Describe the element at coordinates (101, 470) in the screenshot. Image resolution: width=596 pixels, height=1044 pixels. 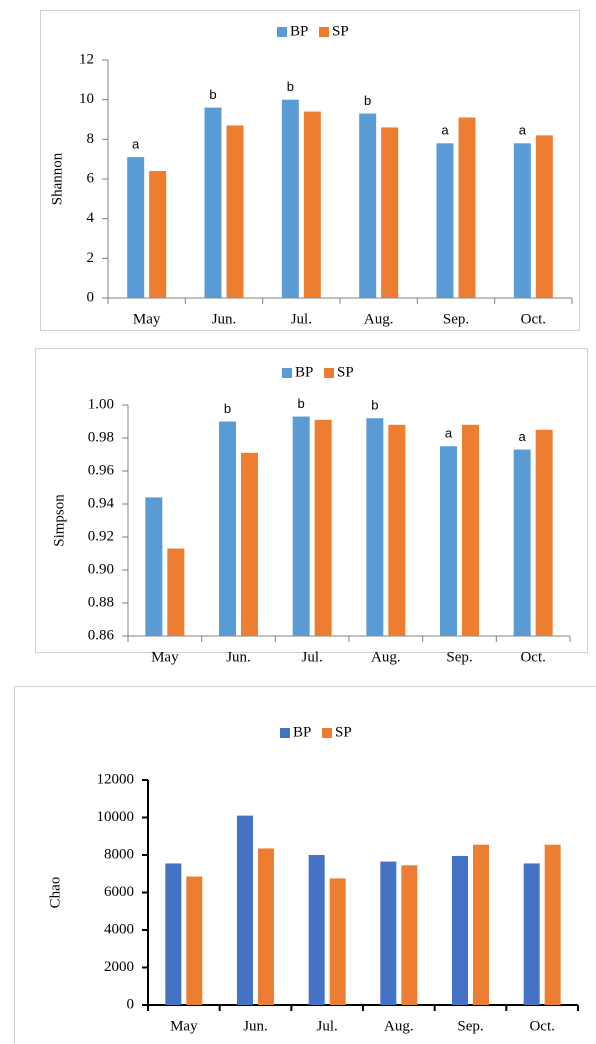
I see `y-tick-label: 0.96` at that location.